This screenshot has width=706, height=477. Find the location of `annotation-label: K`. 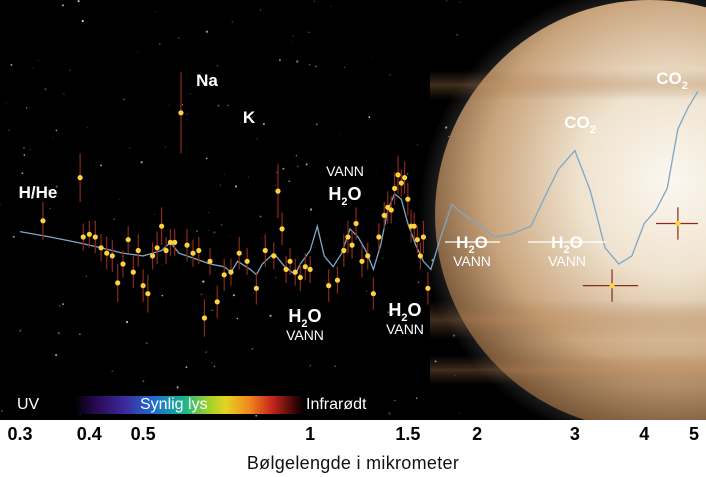

annotation-label: K is located at coordinates (249, 117).